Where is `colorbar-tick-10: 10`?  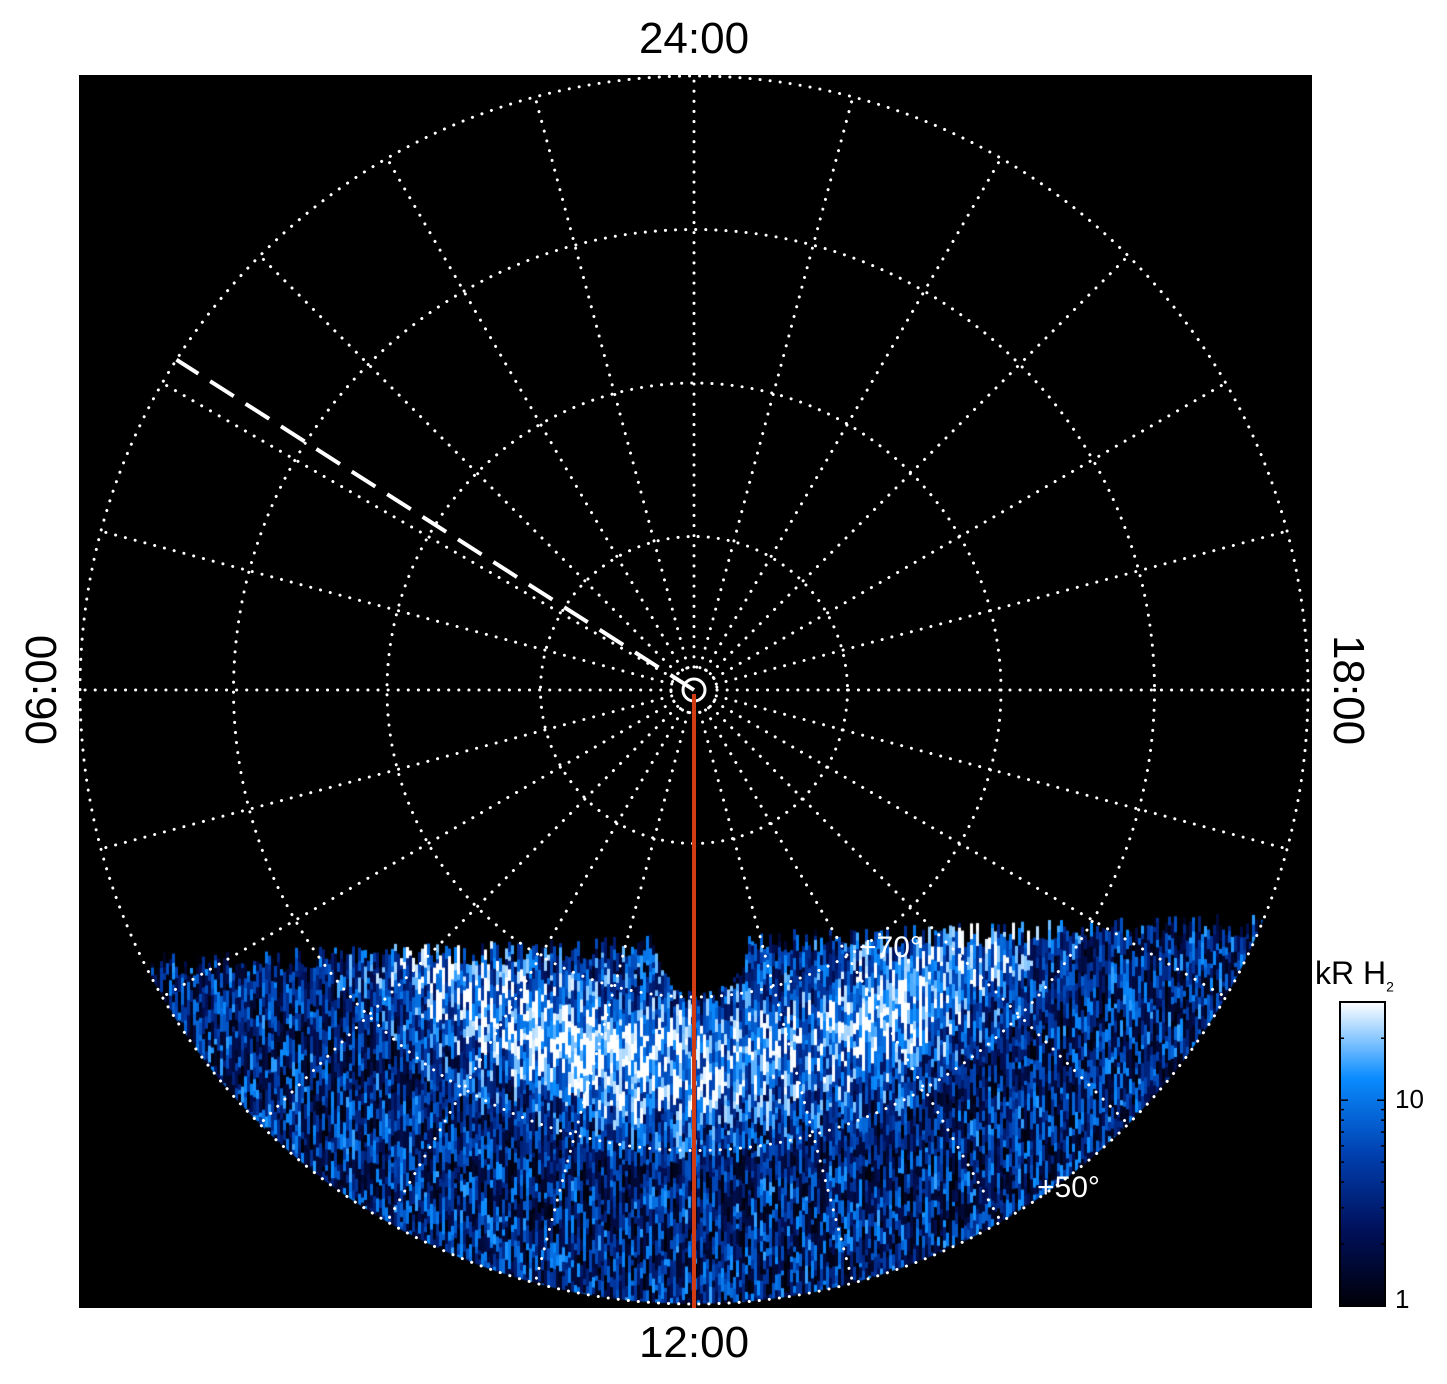 colorbar-tick-10: 10 is located at coordinates (1409, 1099).